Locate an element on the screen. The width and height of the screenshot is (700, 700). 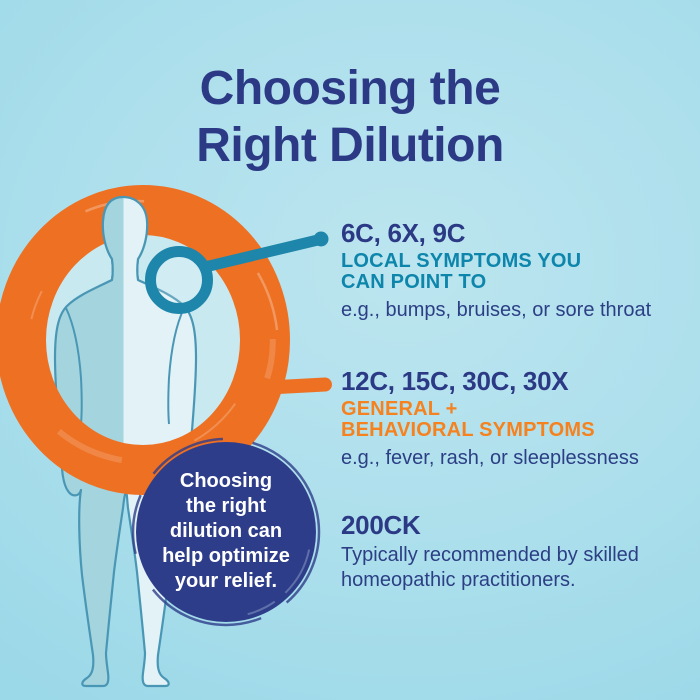
symptom-type-label-general: GENERAL + BEHAVIORAL SYMPTOMS is located at coordinates (468, 419).